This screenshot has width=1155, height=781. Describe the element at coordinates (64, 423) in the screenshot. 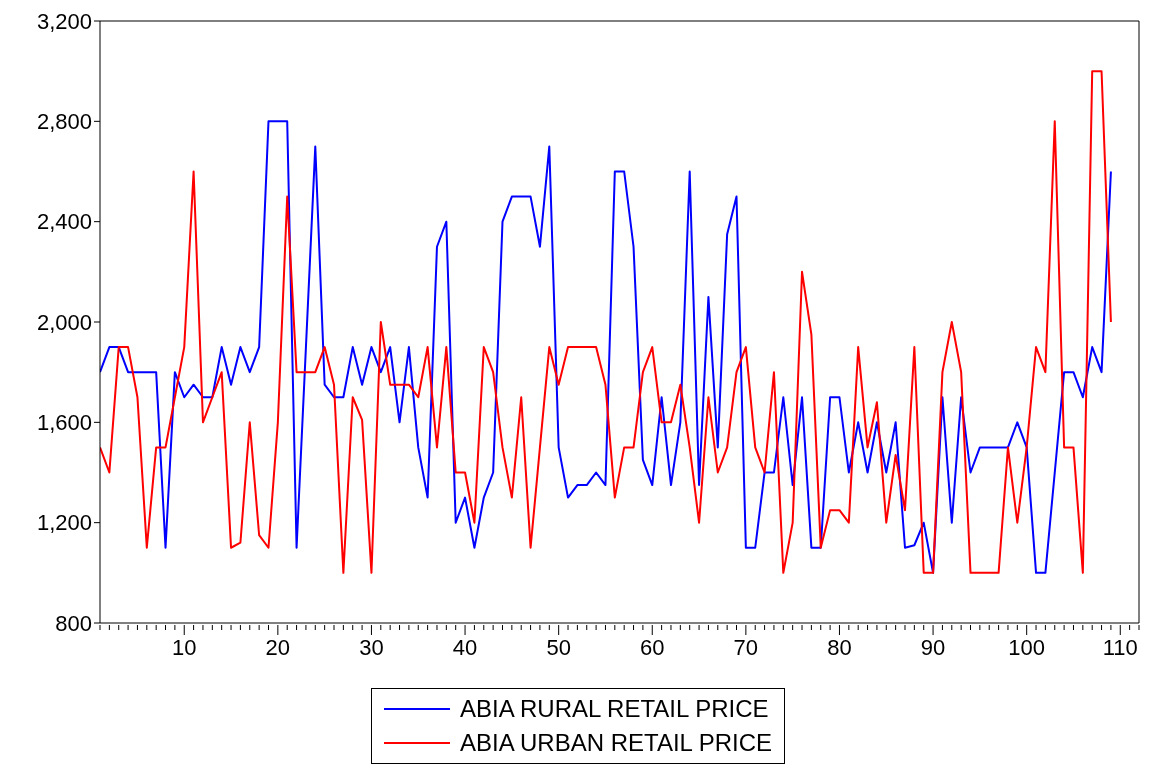

I see `y-tick-label: 1,600` at that location.